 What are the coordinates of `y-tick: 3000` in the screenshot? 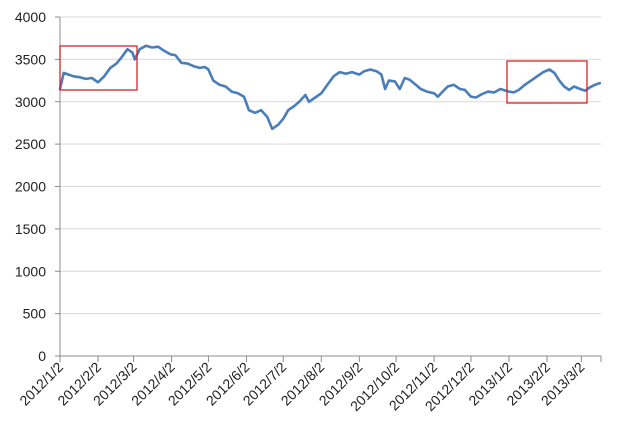 It's located at (30, 102).